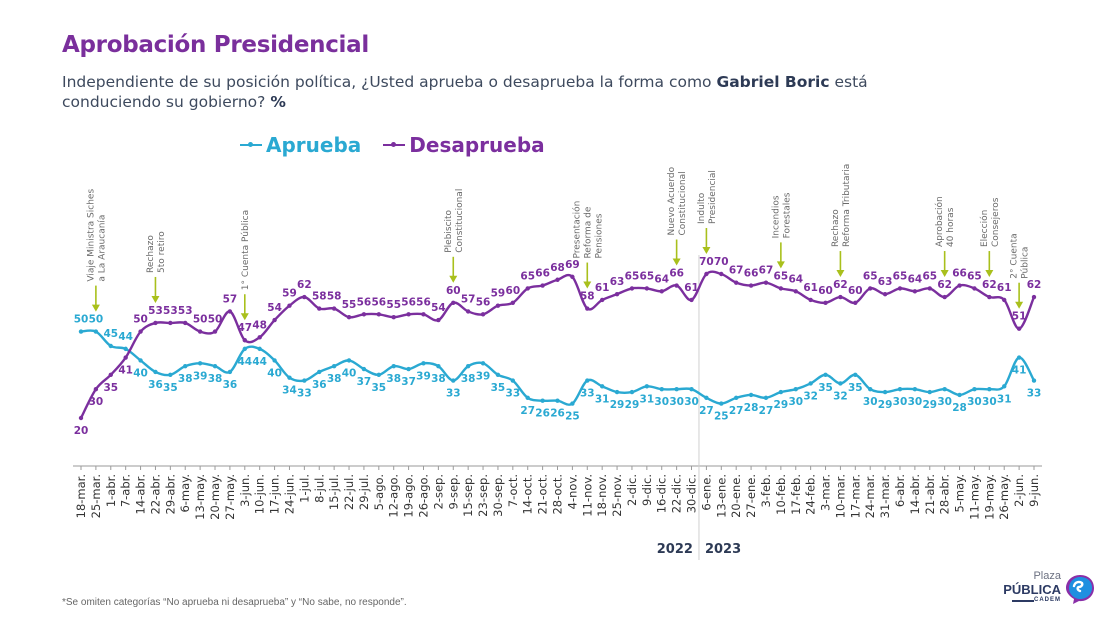 This screenshot has height=621, width=1104. I want to click on data-label-aprueba: 45, so click(110, 334).